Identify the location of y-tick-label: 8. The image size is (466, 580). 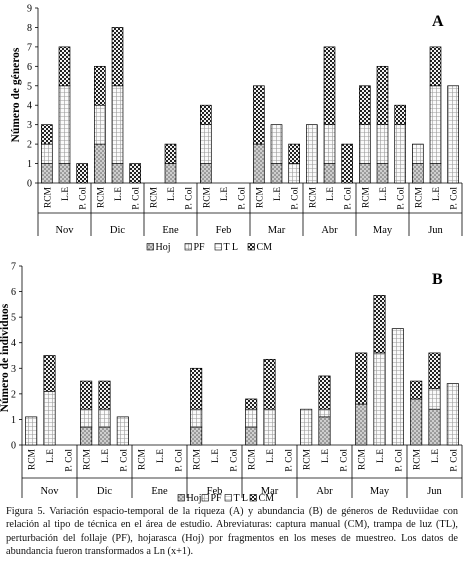
(29, 28).